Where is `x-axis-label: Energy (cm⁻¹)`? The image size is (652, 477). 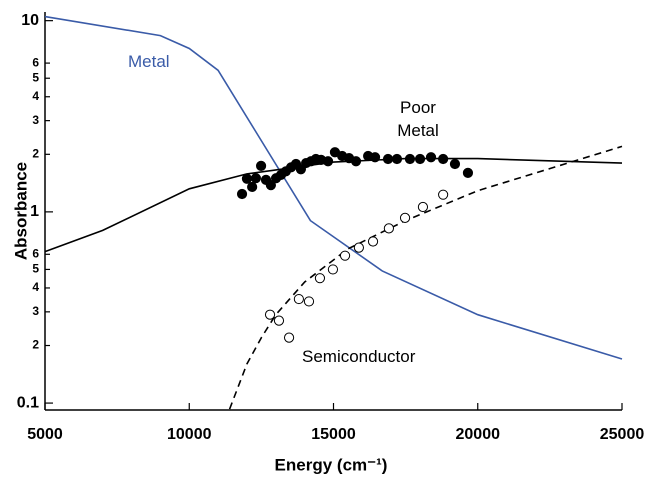 x-axis-label: Energy (cm⁻¹) is located at coordinates (331, 464).